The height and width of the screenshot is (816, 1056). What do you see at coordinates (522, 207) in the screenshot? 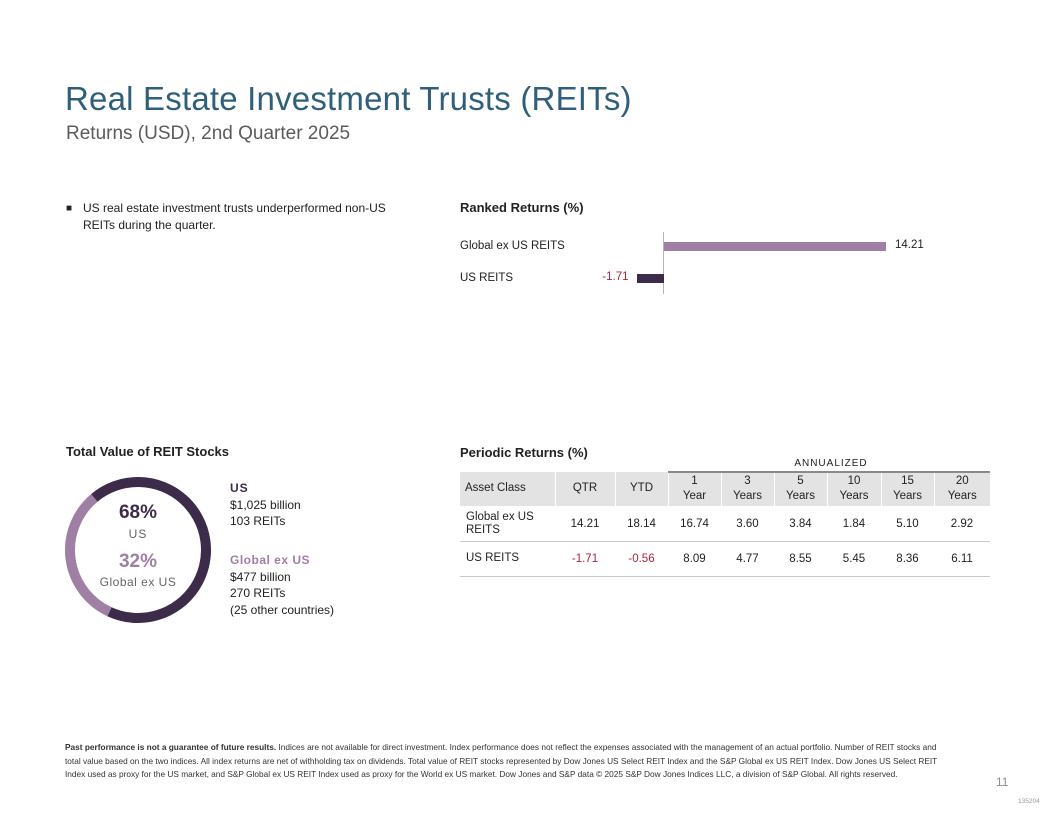
I see `ranked-returns-heading: Ranked Returns (%)` at bounding box center [522, 207].